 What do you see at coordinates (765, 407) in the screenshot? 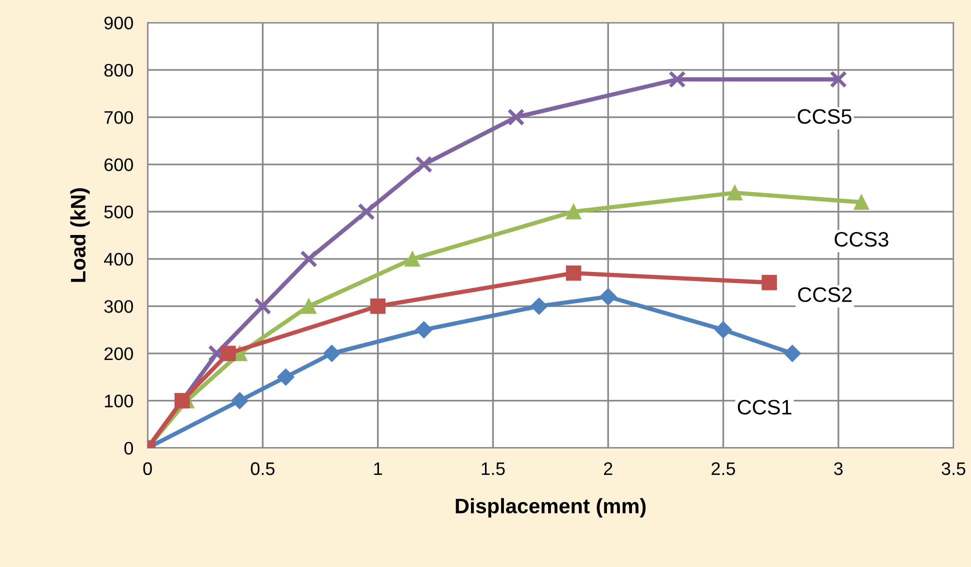
I see `series-label: CCS1` at bounding box center [765, 407].